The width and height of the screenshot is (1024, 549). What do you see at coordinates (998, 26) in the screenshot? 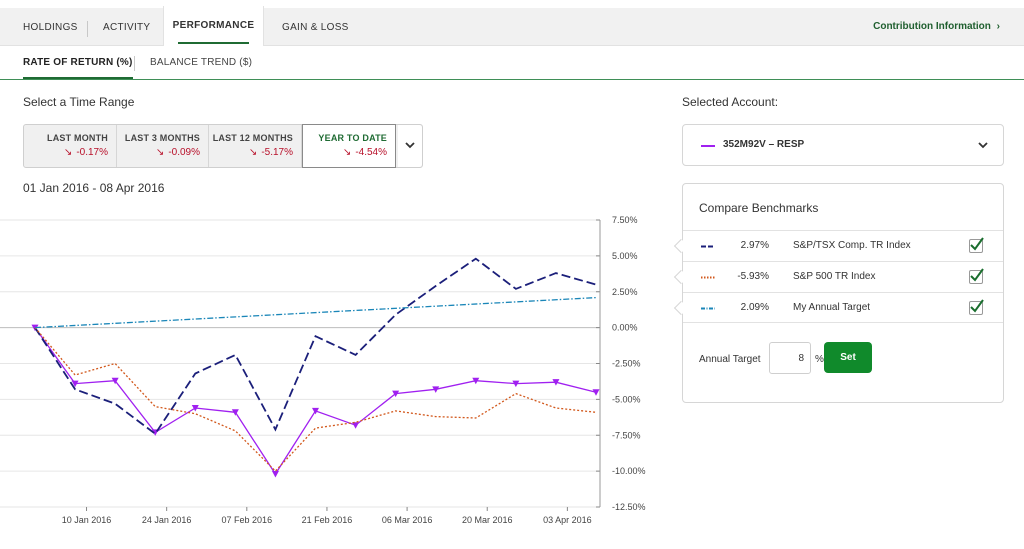
I see `chevron-right-icon: ›` at bounding box center [998, 26].